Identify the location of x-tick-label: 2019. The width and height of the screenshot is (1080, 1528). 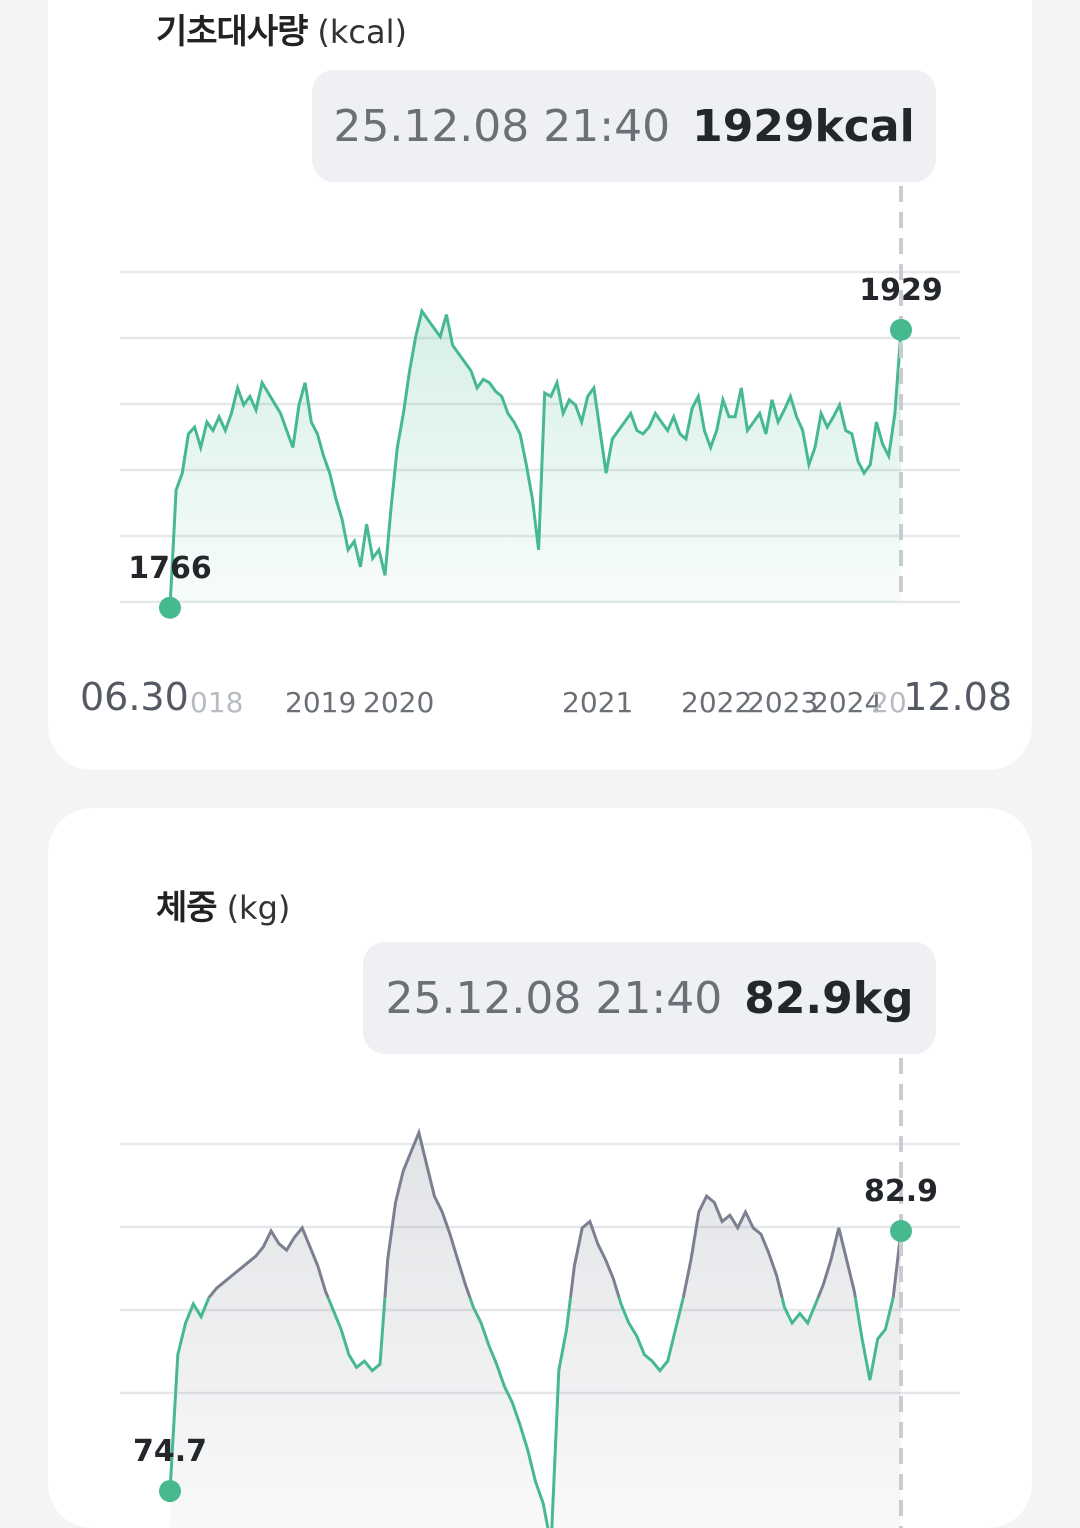
(320, 702).